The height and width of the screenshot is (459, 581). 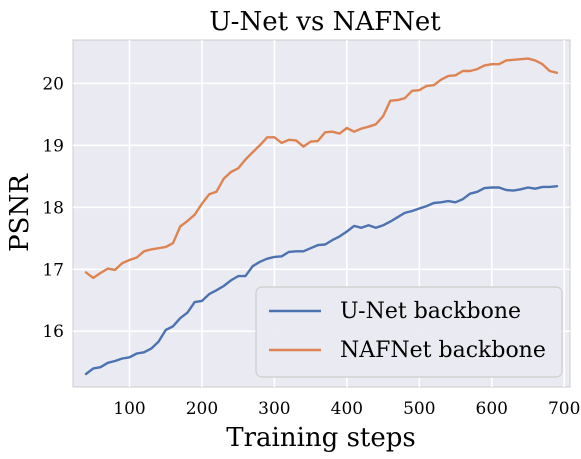 What do you see at coordinates (430, 311) in the screenshot?
I see `legend-label-0: U-Net backbone` at bounding box center [430, 311].